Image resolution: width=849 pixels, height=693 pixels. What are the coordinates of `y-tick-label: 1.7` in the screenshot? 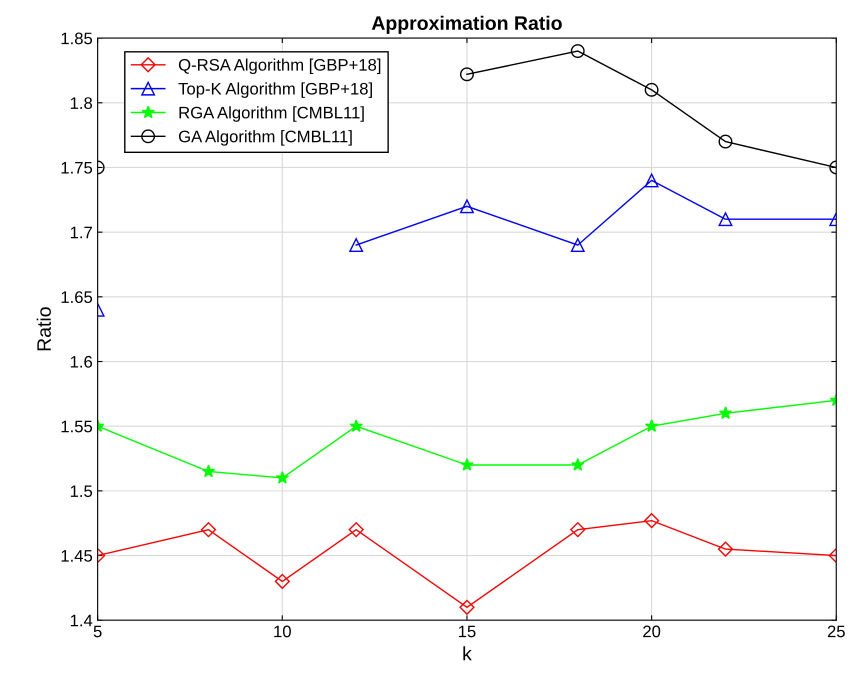 It's located at (81, 232).